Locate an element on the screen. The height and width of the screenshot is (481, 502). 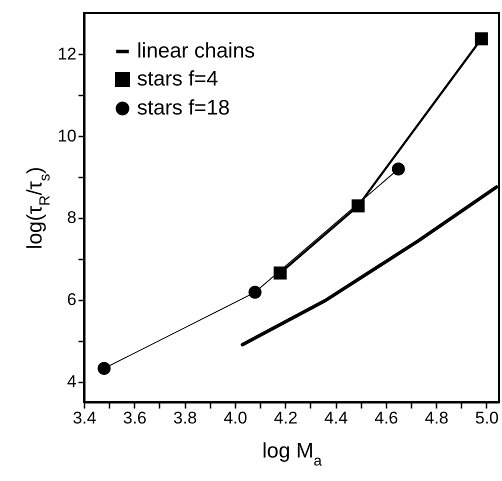
x-tick-label: 4.4 is located at coordinates (336, 418).